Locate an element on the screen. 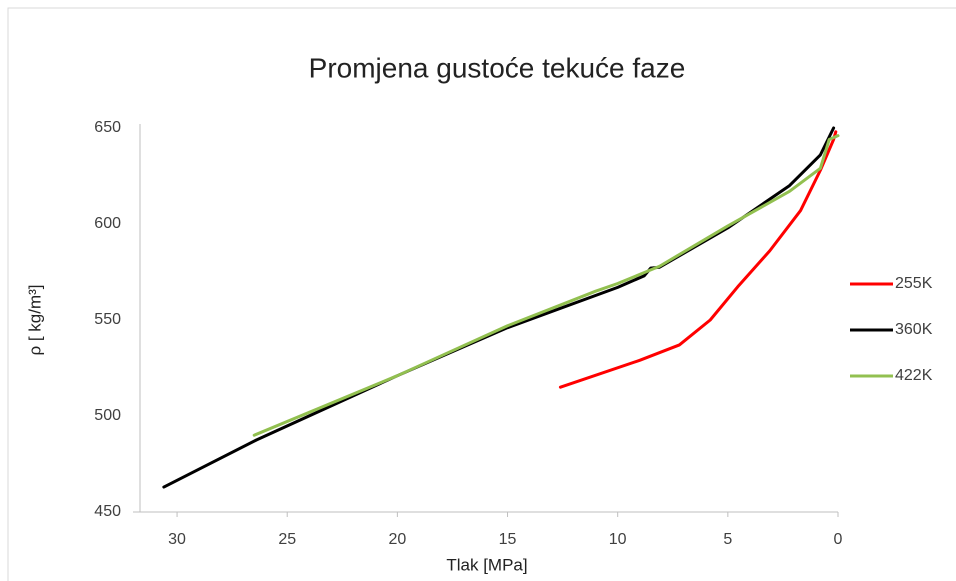 This screenshot has width=956, height=581. x-tick-label: 25 is located at coordinates (287, 539).